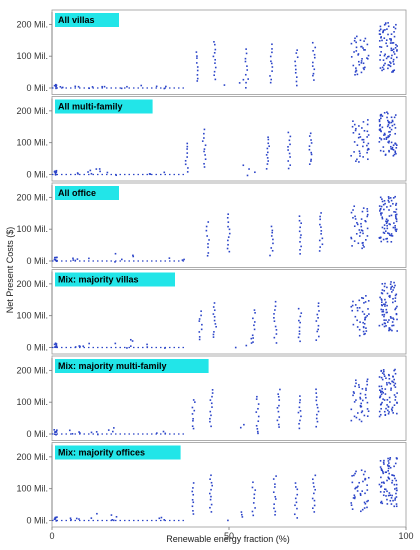 This screenshot has width=420, height=550. Describe the element at coordinates (32, 56) in the screenshot. I see `y-tick-label: 100 Mil.` at that location.